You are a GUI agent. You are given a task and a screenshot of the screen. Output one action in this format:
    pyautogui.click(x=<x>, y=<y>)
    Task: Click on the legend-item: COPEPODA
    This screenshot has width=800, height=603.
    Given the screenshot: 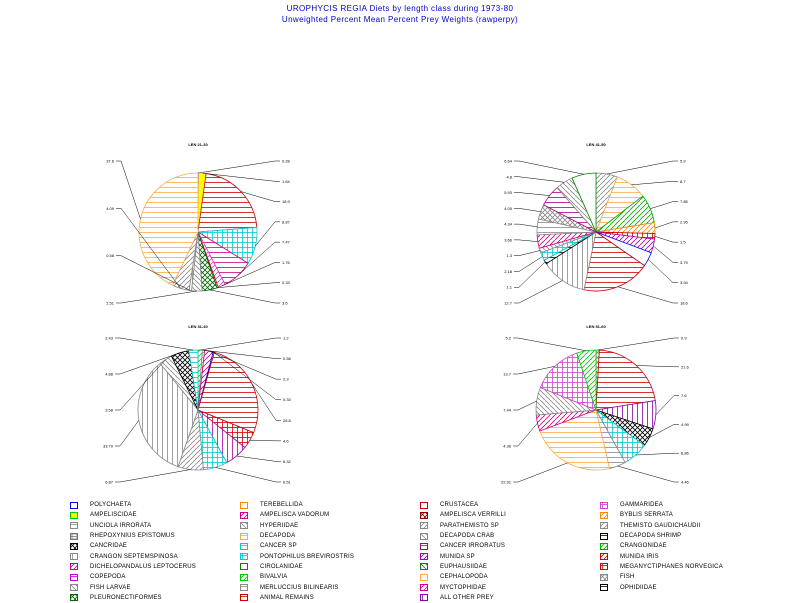 What is the action you would take?
    pyautogui.click(x=98, y=577)
    